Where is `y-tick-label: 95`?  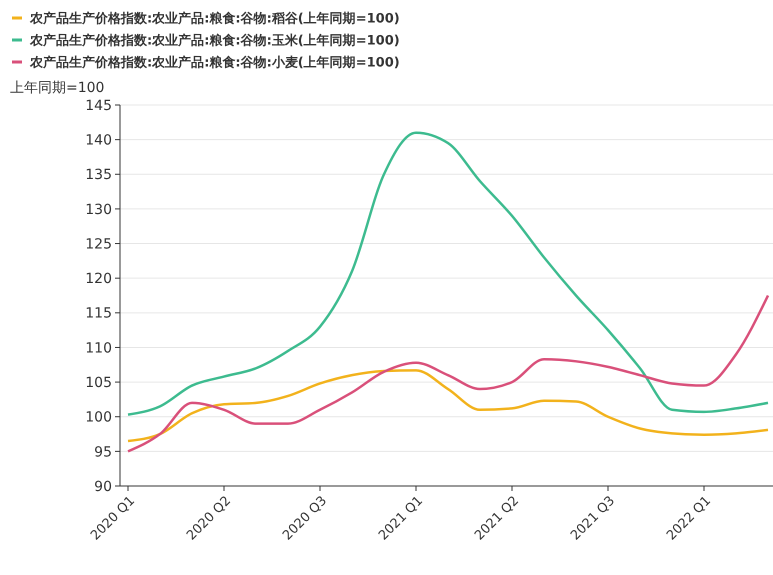 y-tick-label: 95 is located at coordinates (103, 452).